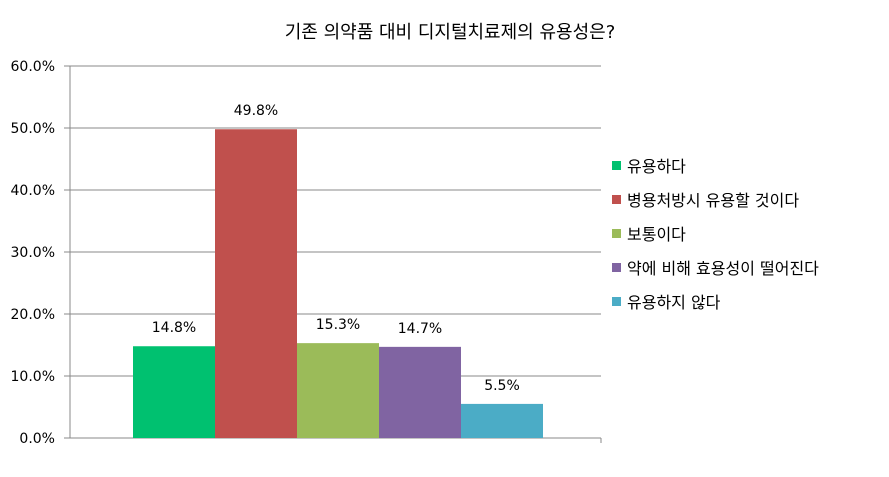 Image resolution: width=889 pixels, height=477 pixels. Describe the element at coordinates (674, 302) in the screenshot. I see `legend-label: 유용하지 않다` at that location.